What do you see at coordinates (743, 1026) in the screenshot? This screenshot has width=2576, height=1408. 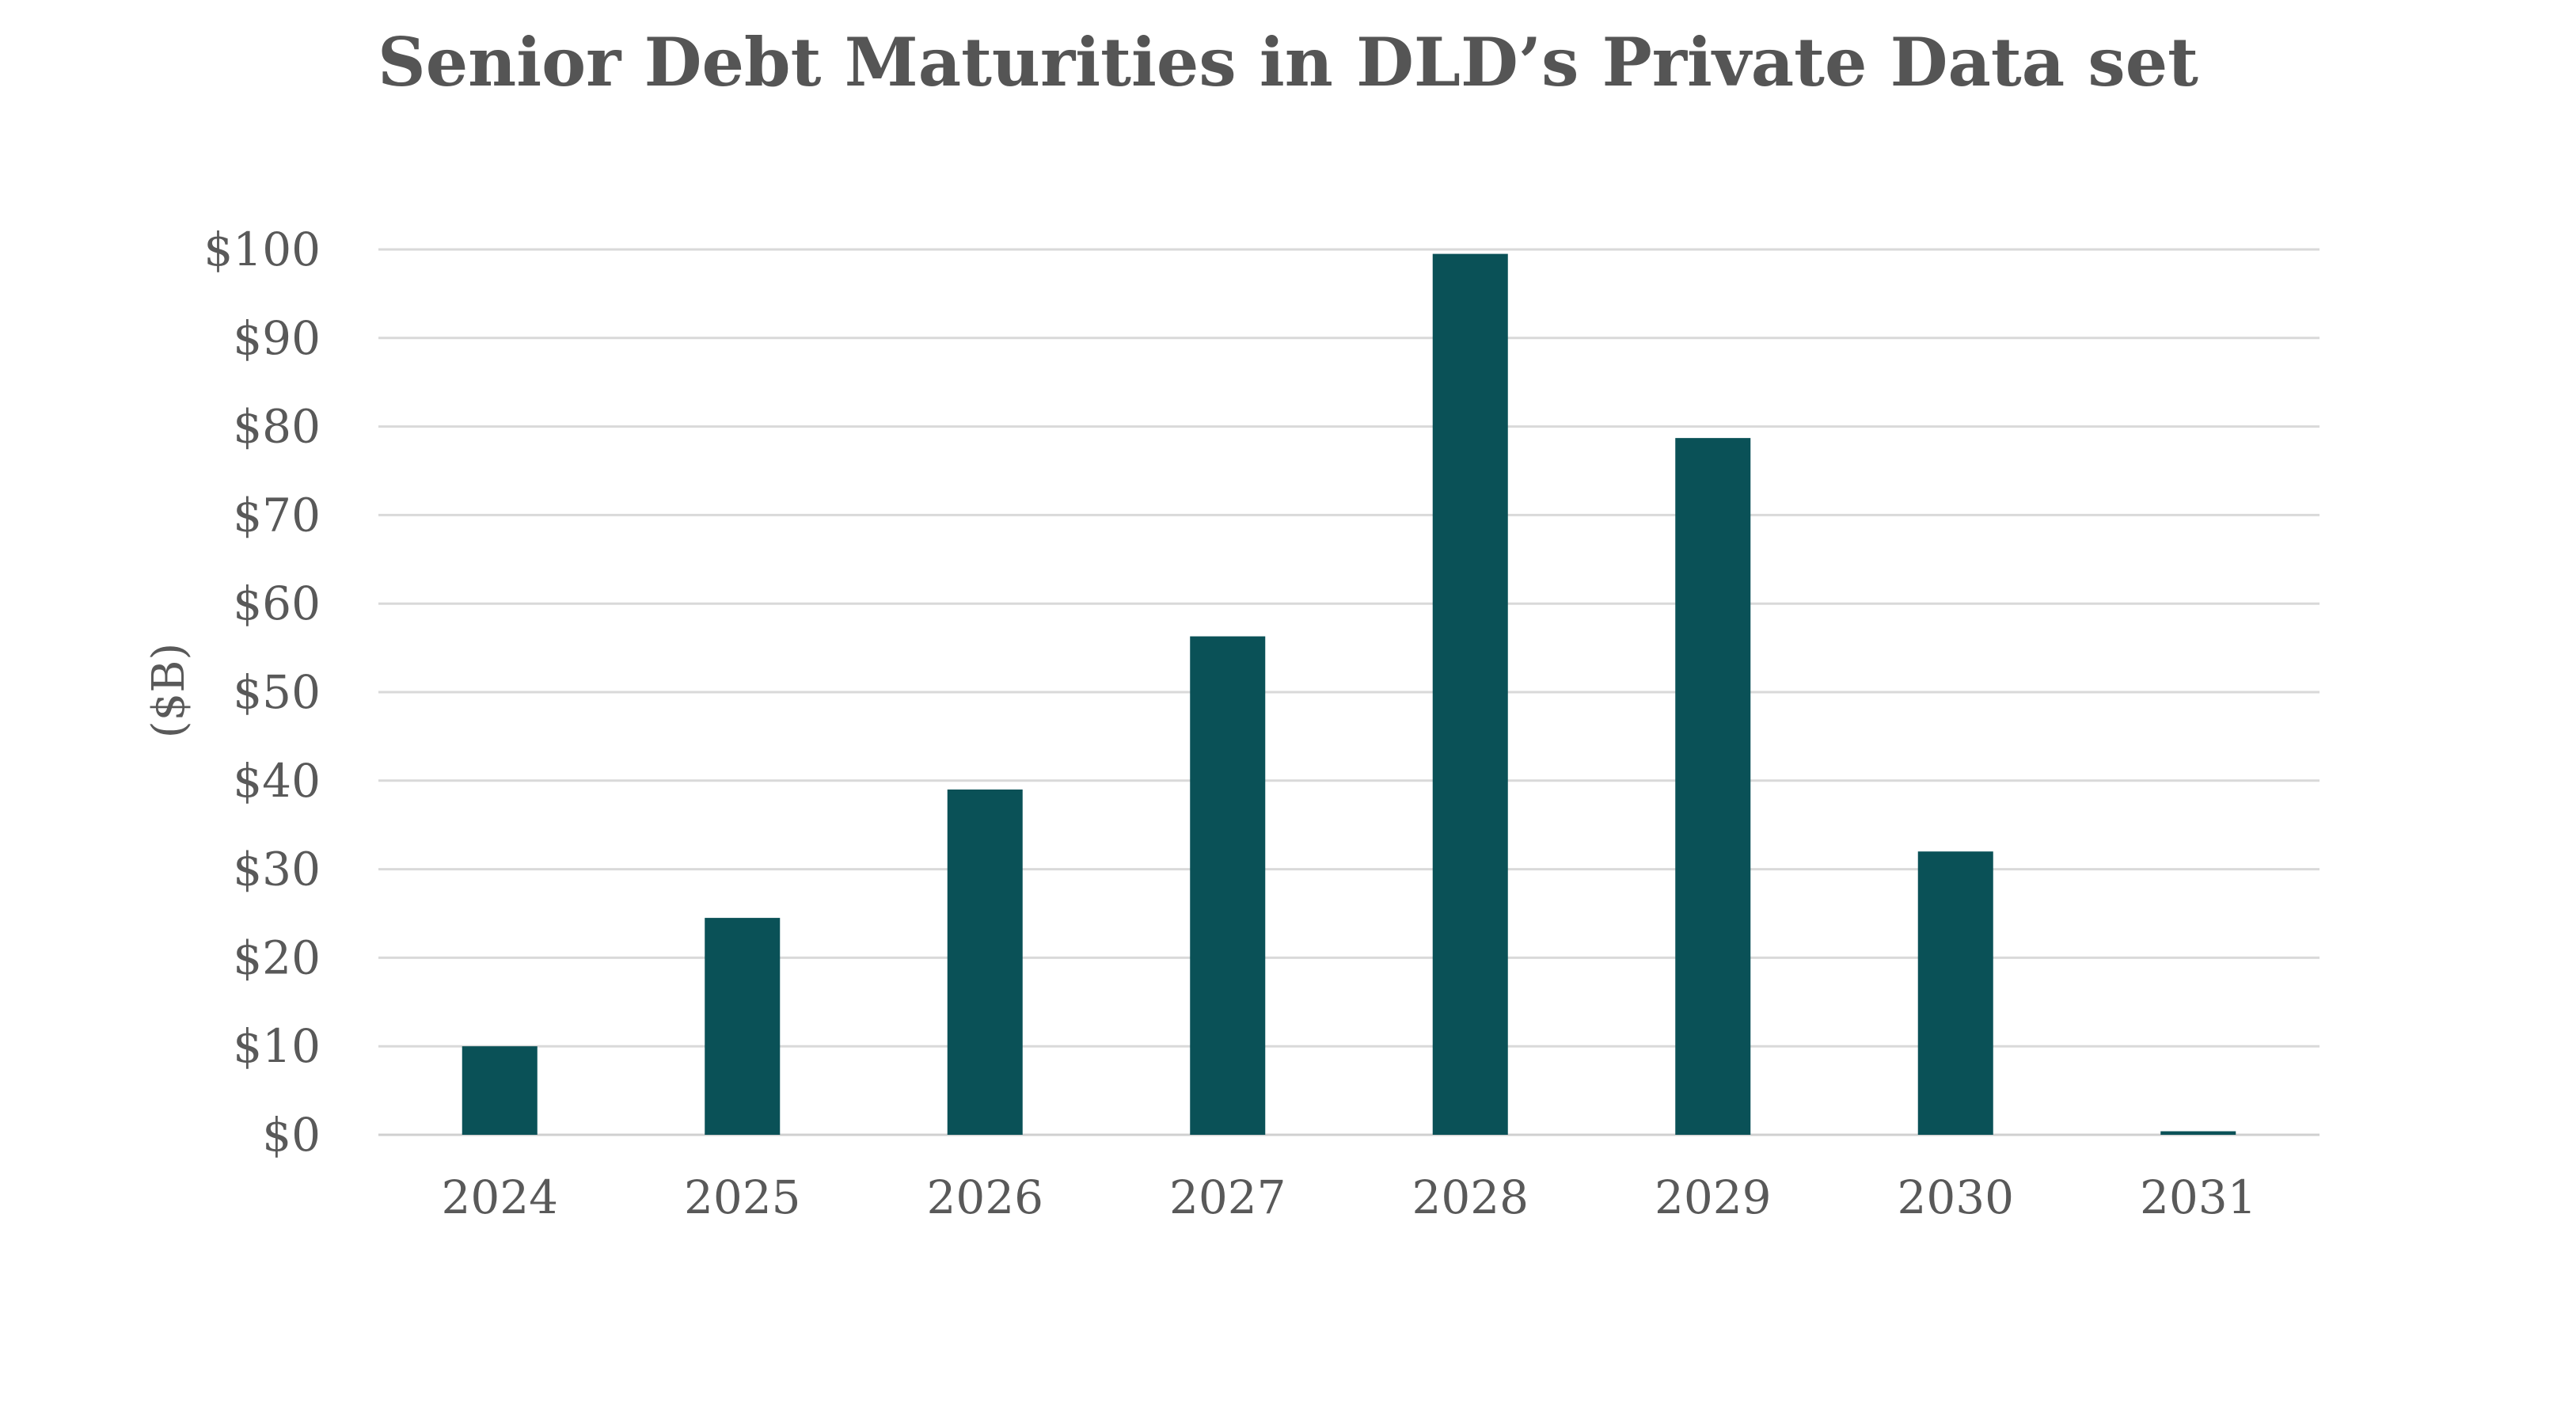 I see `bar-2025` at bounding box center [743, 1026].